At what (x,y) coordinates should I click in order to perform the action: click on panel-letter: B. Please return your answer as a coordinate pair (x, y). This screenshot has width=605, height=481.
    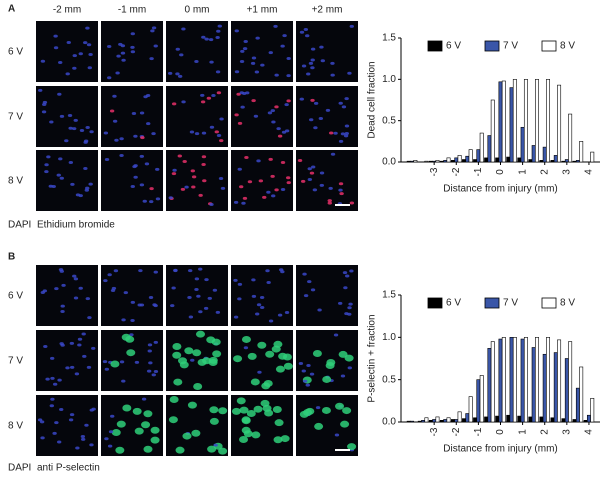
    Looking at the image, I should click on (11, 257).